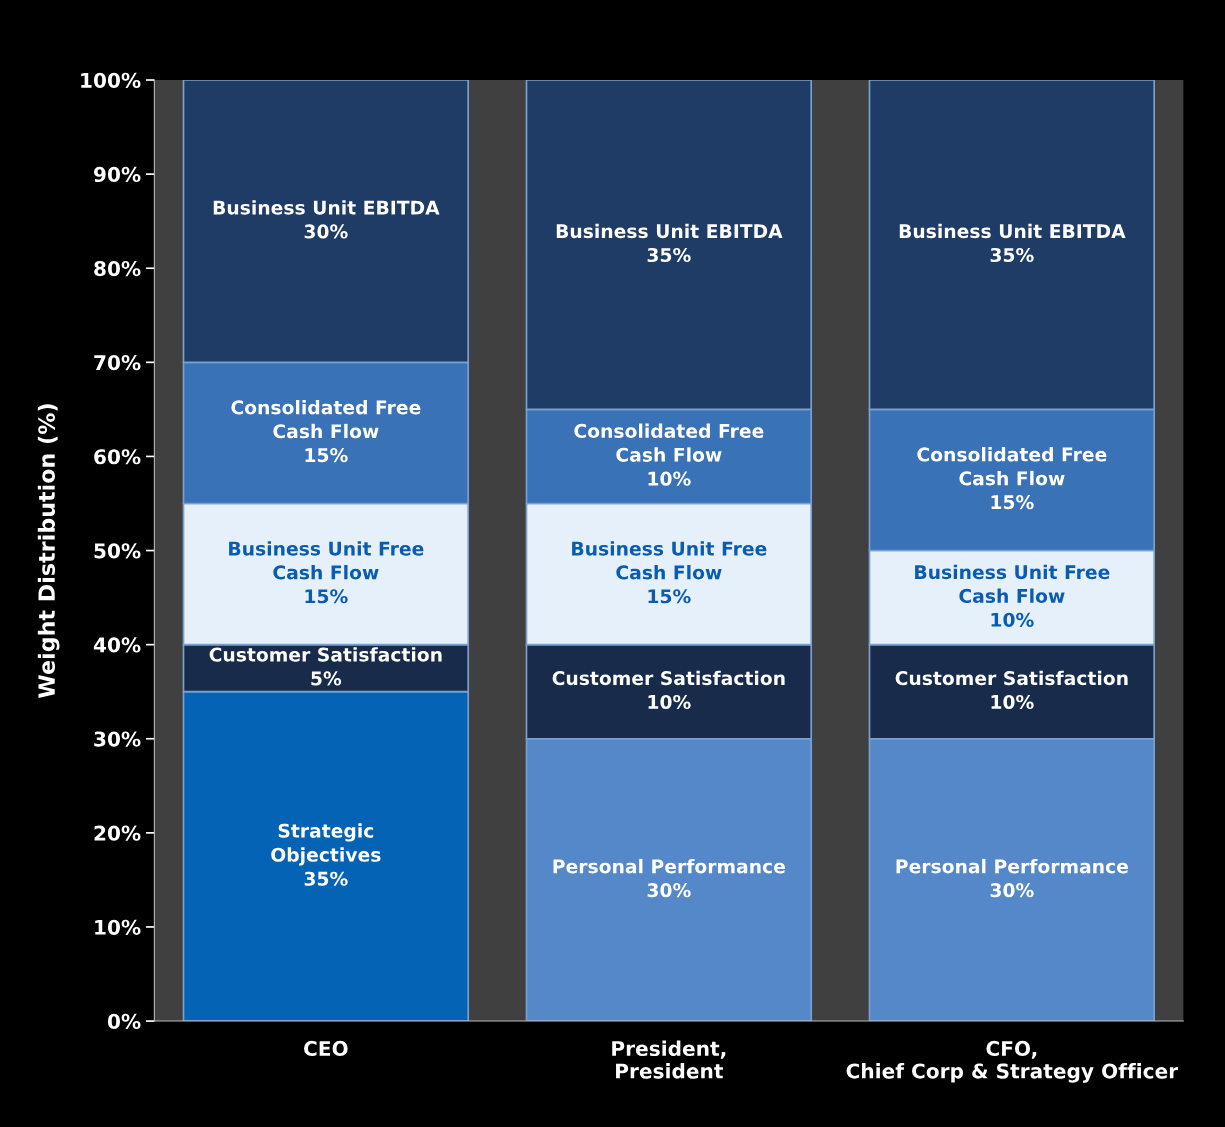  What do you see at coordinates (117, 833) in the screenshot?
I see `y-tick-label: 20%` at bounding box center [117, 833].